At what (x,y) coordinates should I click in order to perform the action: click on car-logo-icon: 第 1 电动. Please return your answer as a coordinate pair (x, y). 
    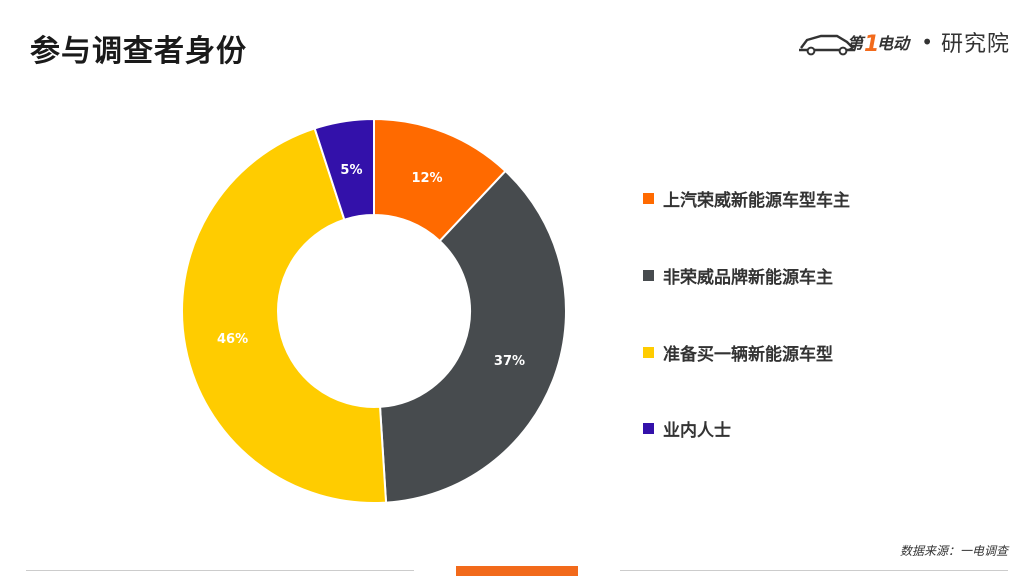
    Looking at the image, I should click on (855, 44).